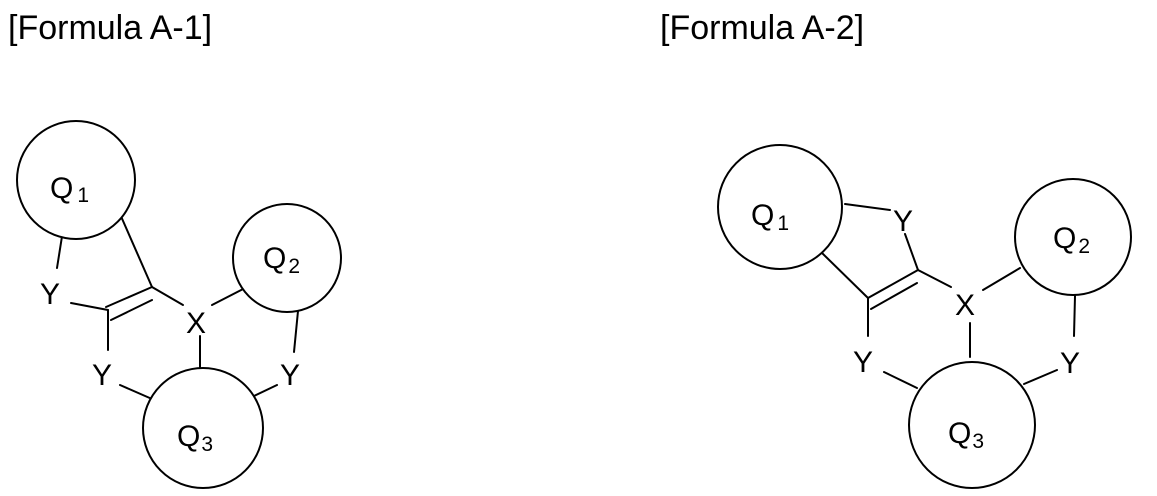  I want to click on a2-ring-q3, so click(972, 425).